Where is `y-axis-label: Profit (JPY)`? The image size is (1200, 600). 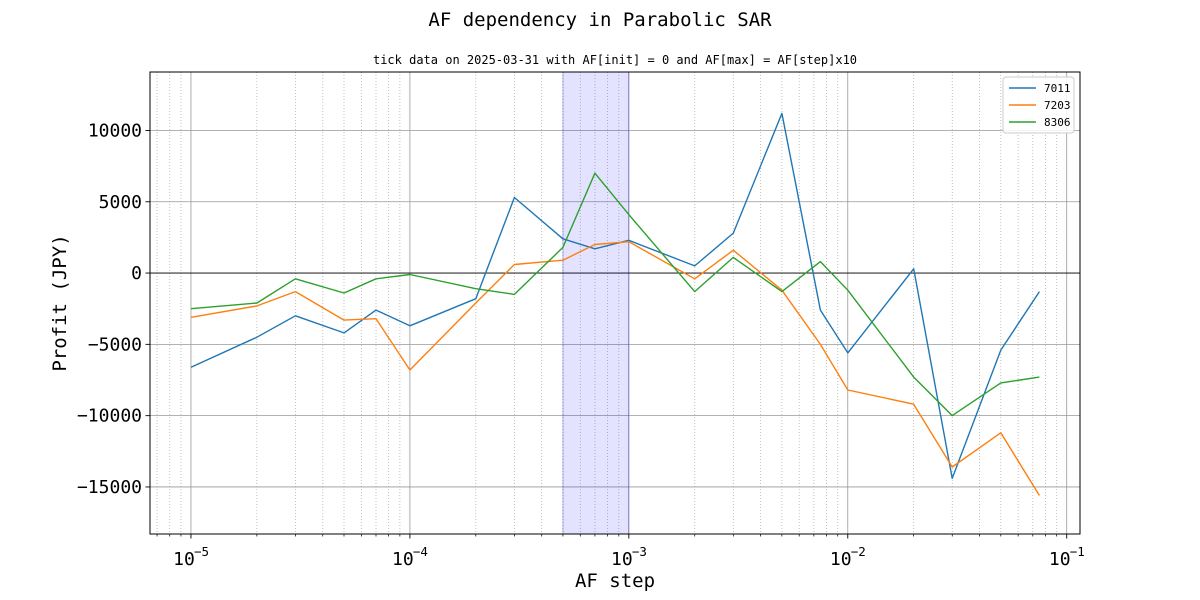 y-axis-label: Profit (JPY) is located at coordinates (60, 302).